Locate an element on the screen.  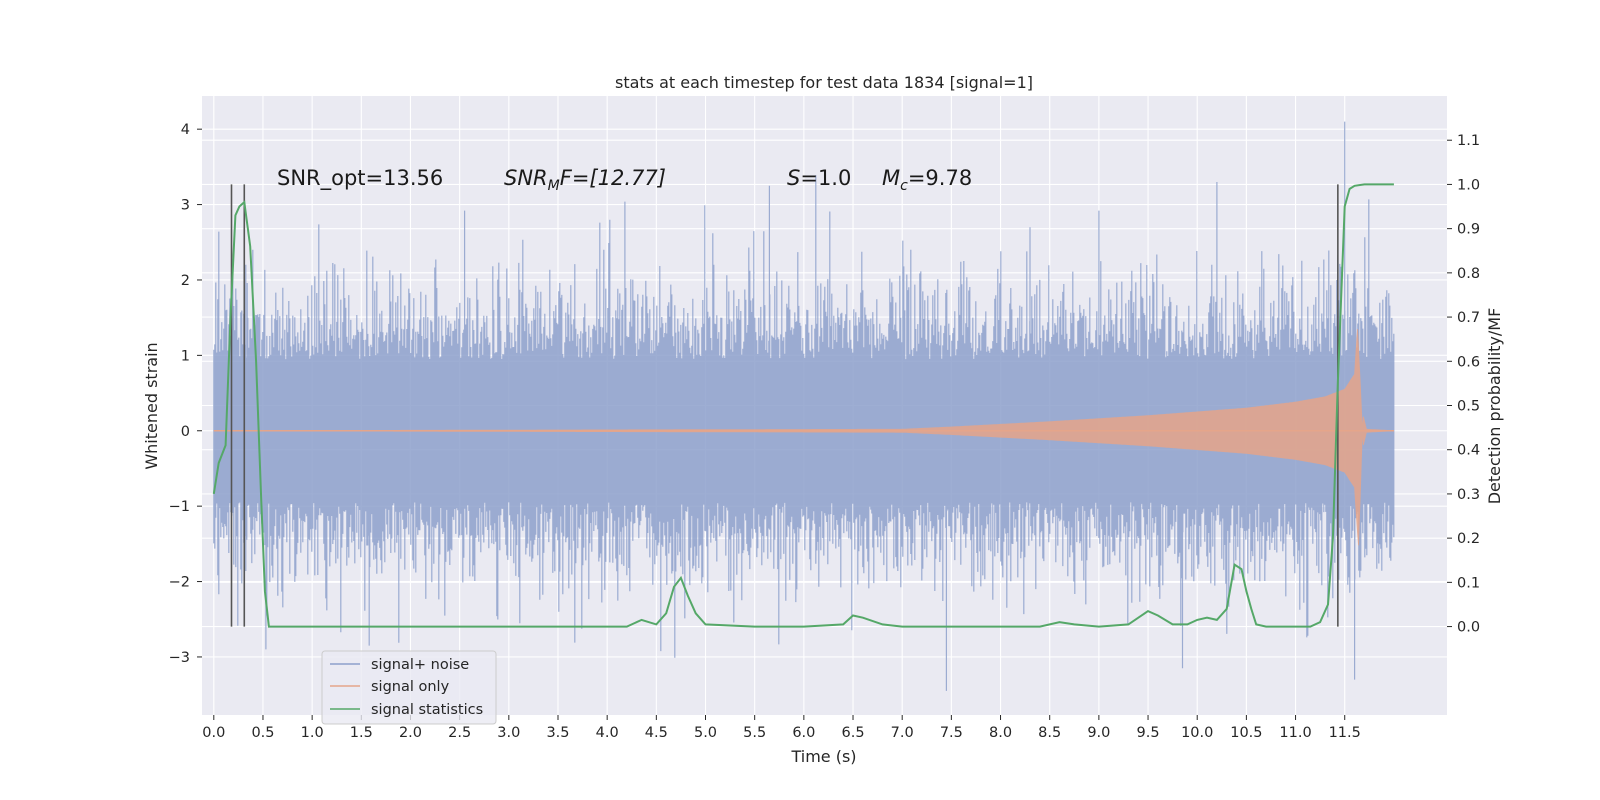
legend-label-stats: signal statistics is located at coordinates (427, 710).